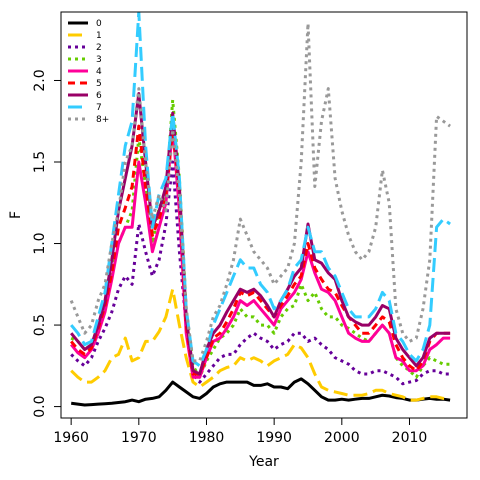 Image resolution: width=480 pixels, height=480 pixels. What do you see at coordinates (207, 438) in the screenshot?
I see `x-tick-label: 1980` at bounding box center [207, 438].